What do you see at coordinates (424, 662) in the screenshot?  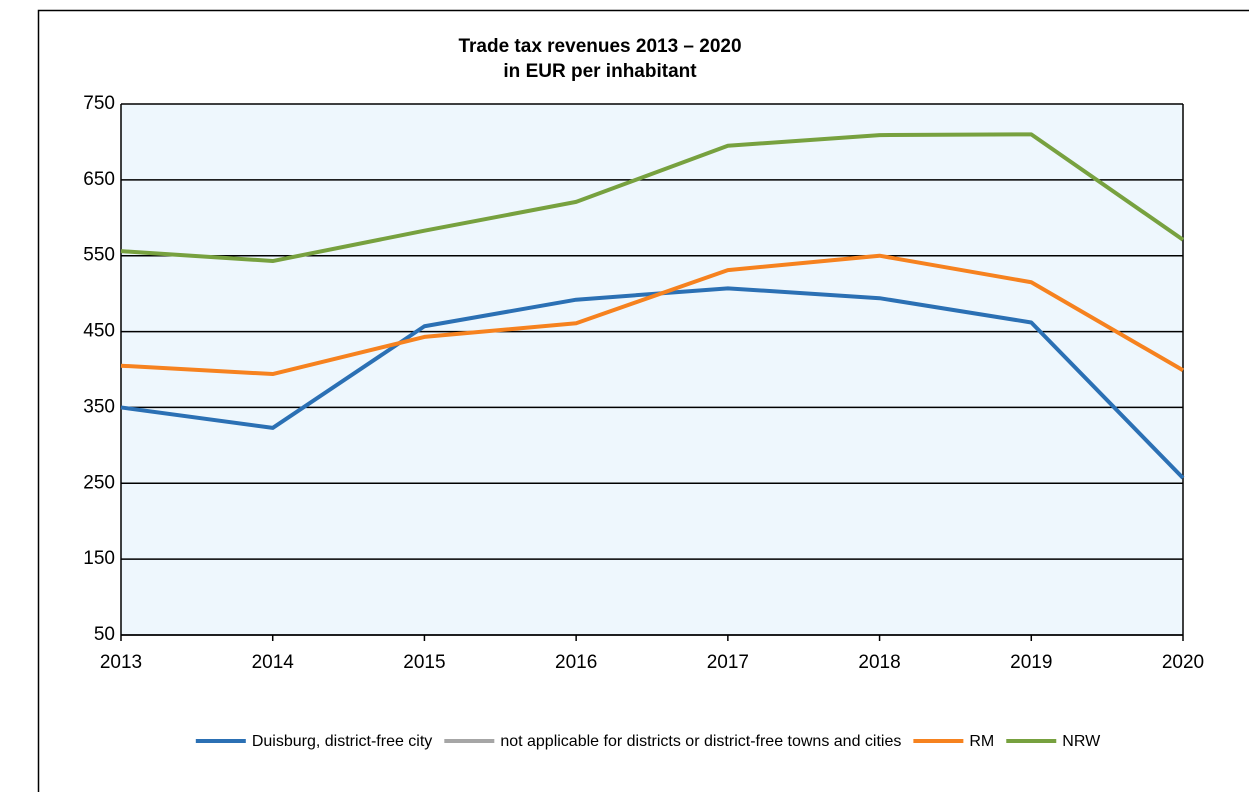 I see `x-tick-label: 2015` at bounding box center [424, 662].